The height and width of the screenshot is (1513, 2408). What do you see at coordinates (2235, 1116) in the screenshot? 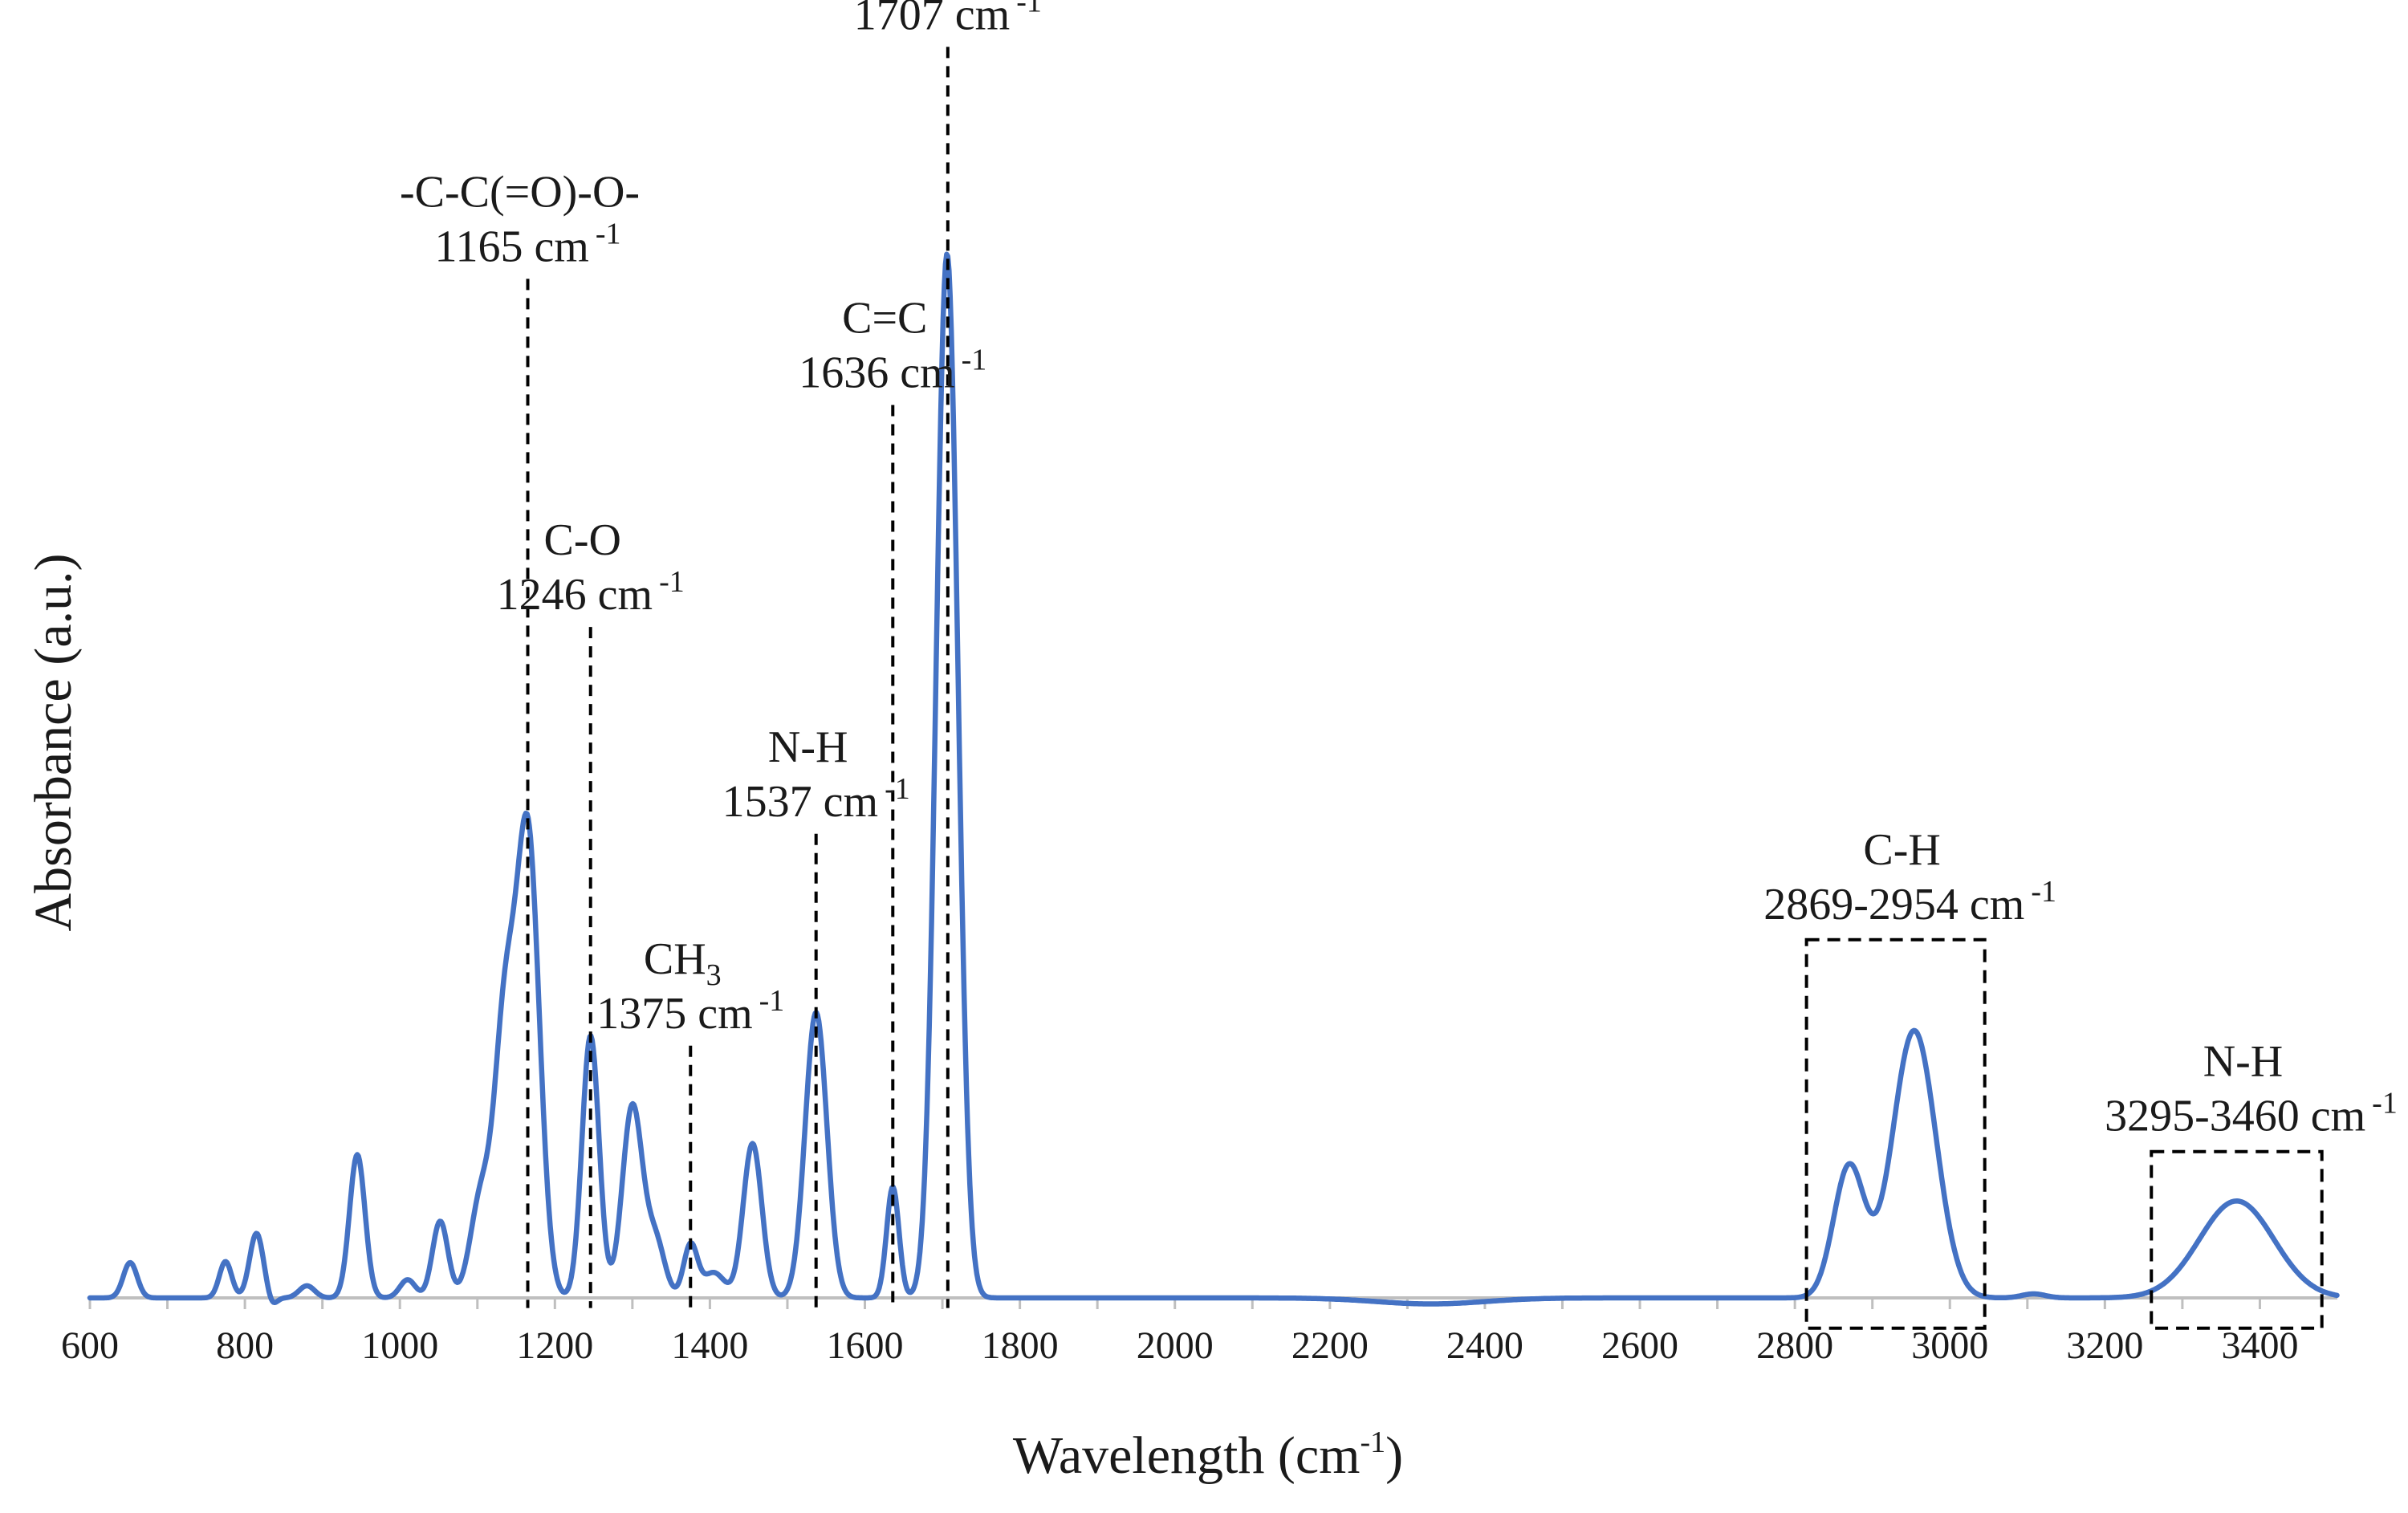
I see `annotation-wavenumber-value: 3295-3460 cm` at bounding box center [2235, 1116].